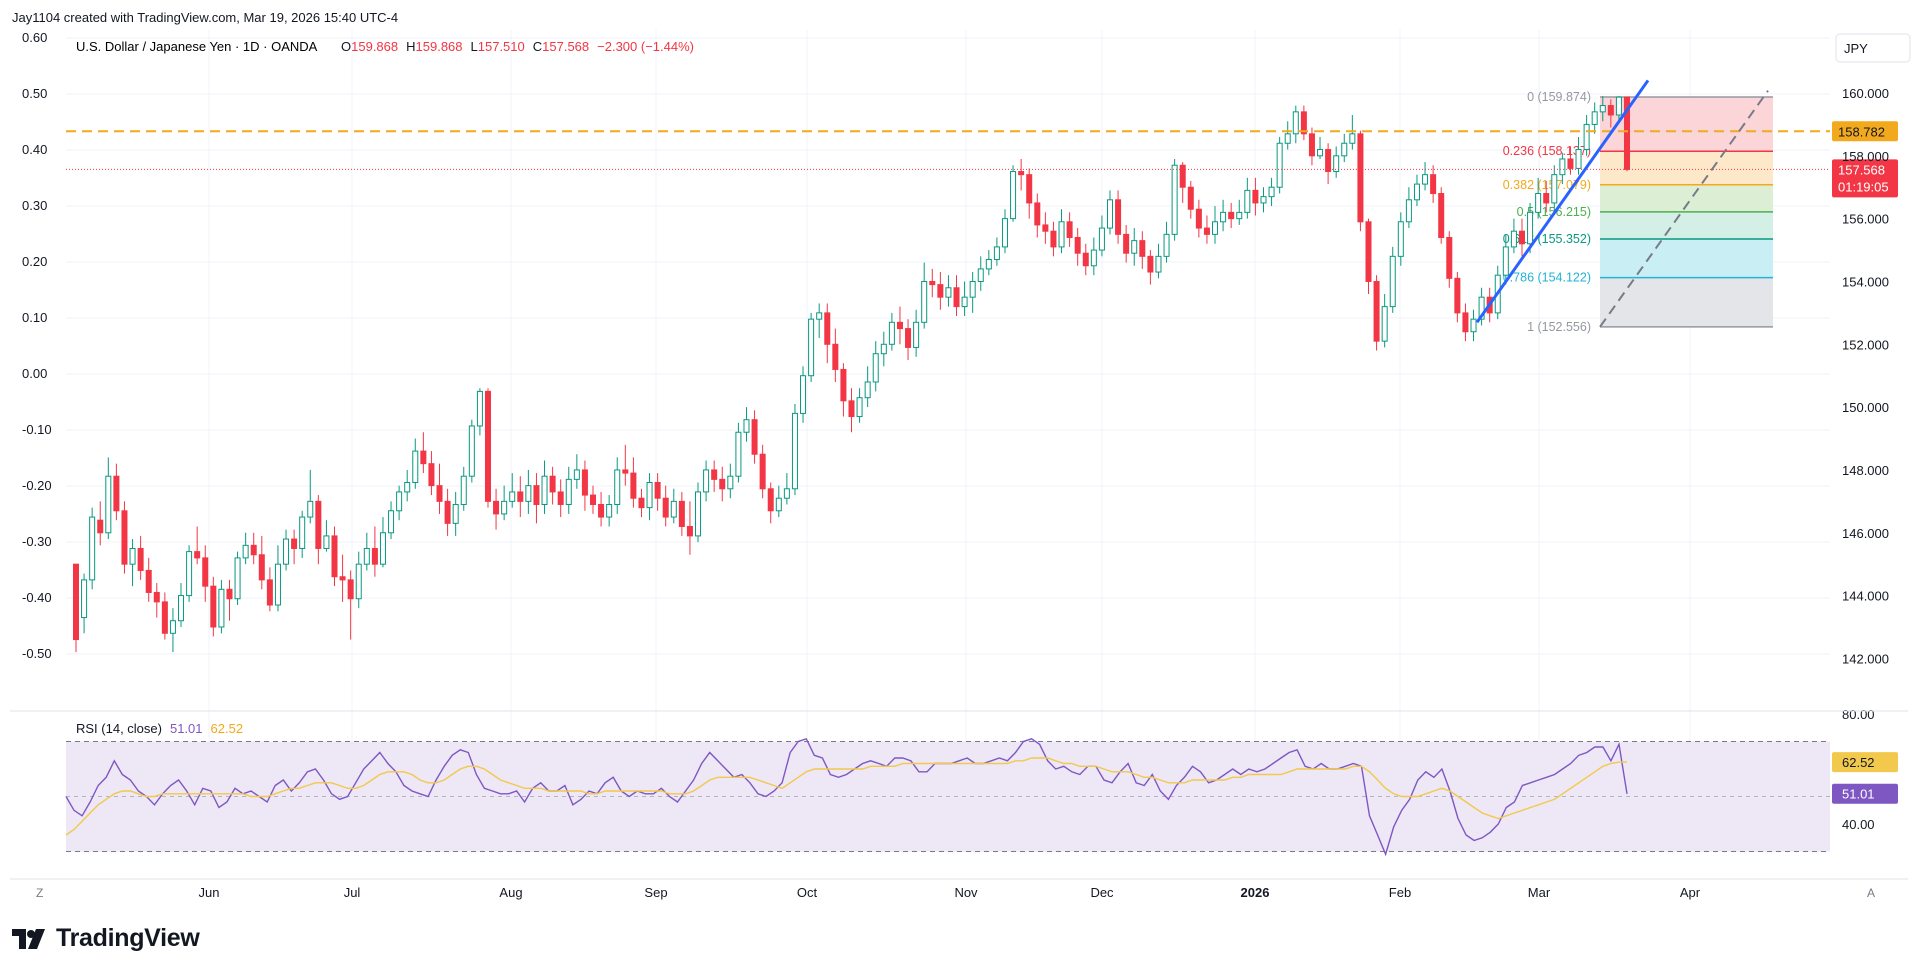 Image resolution: width=1920 pixels, height=971 pixels. What do you see at coordinates (37, 429) in the screenshot?
I see `left-axis-tick: -0.10` at bounding box center [37, 429].